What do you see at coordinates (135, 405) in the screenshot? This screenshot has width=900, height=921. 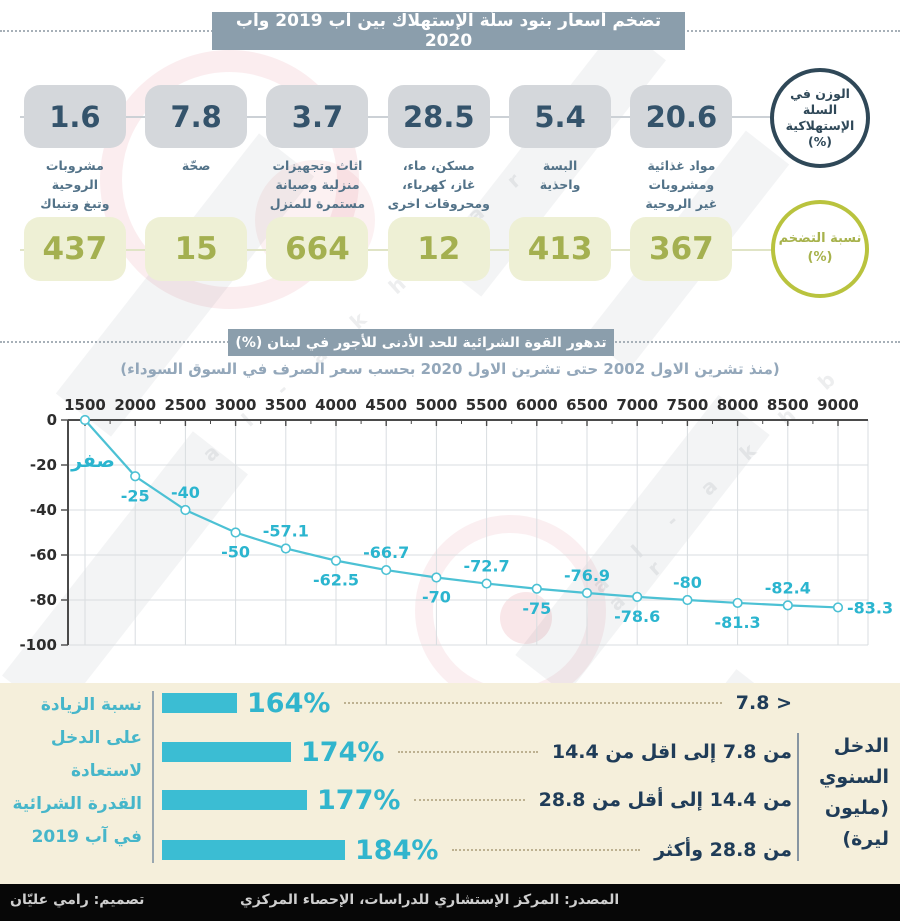 I see `svg-text: 2000` at bounding box center [135, 405].